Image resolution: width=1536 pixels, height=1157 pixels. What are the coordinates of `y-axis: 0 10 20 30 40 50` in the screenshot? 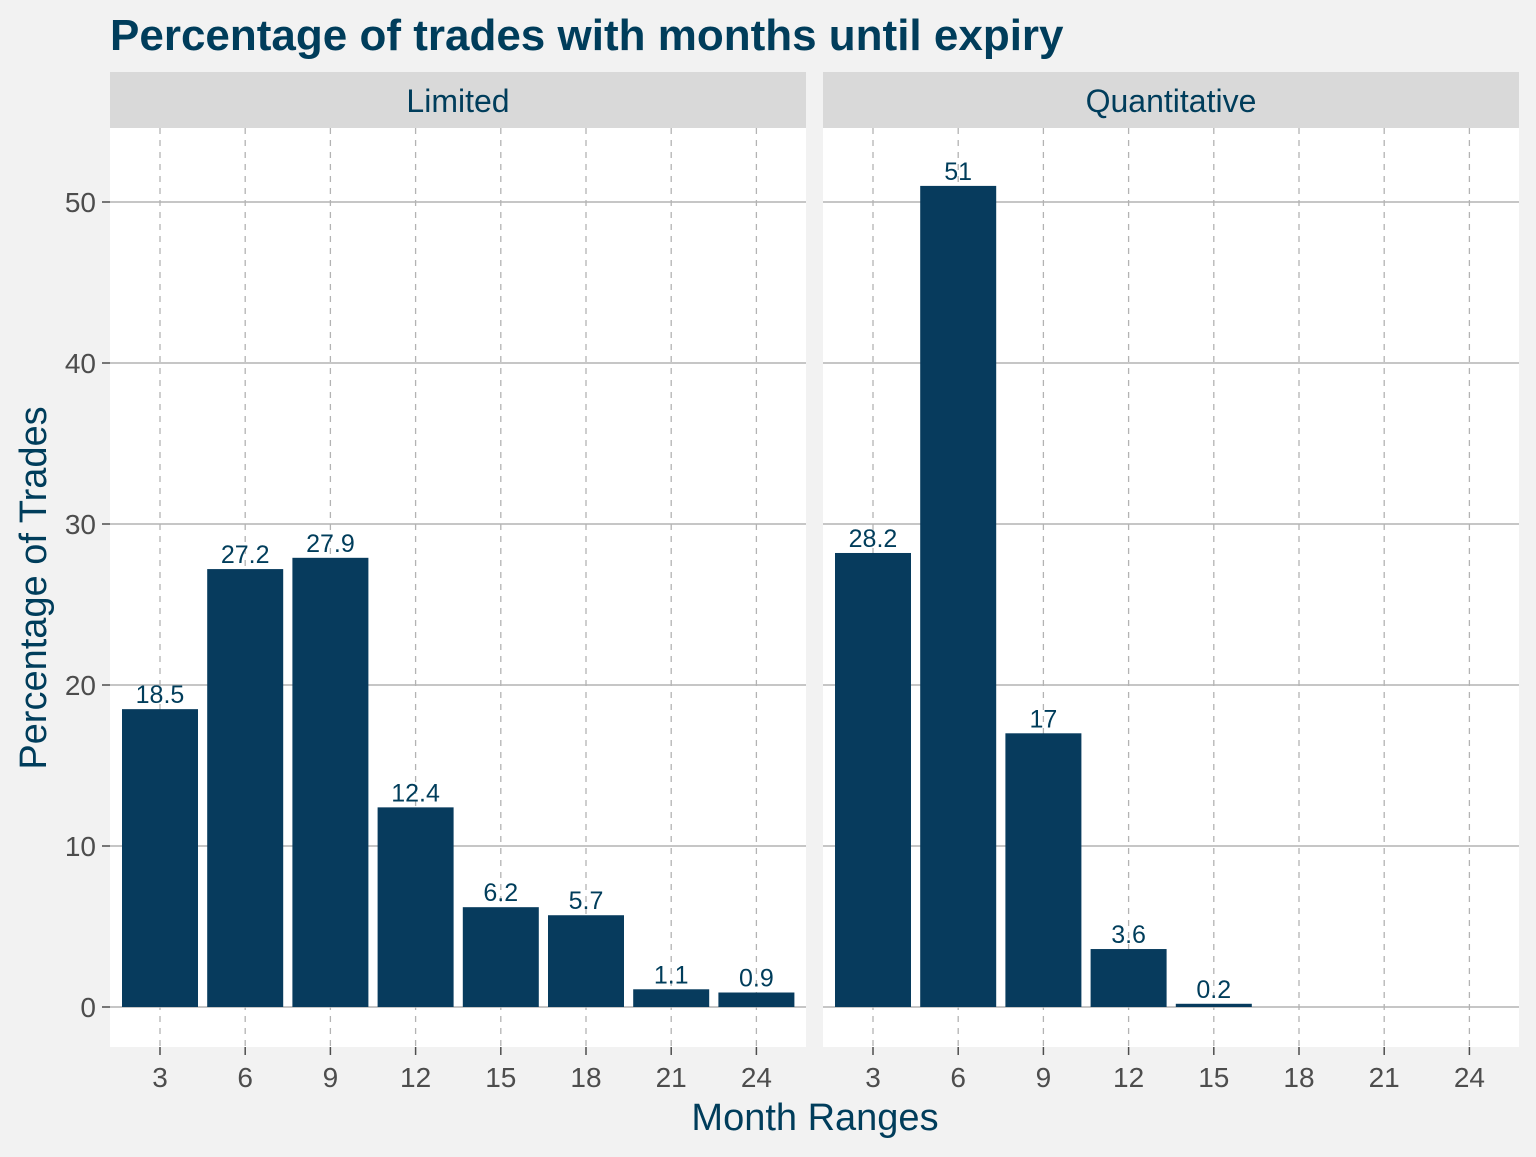 It's located at (87, 605).